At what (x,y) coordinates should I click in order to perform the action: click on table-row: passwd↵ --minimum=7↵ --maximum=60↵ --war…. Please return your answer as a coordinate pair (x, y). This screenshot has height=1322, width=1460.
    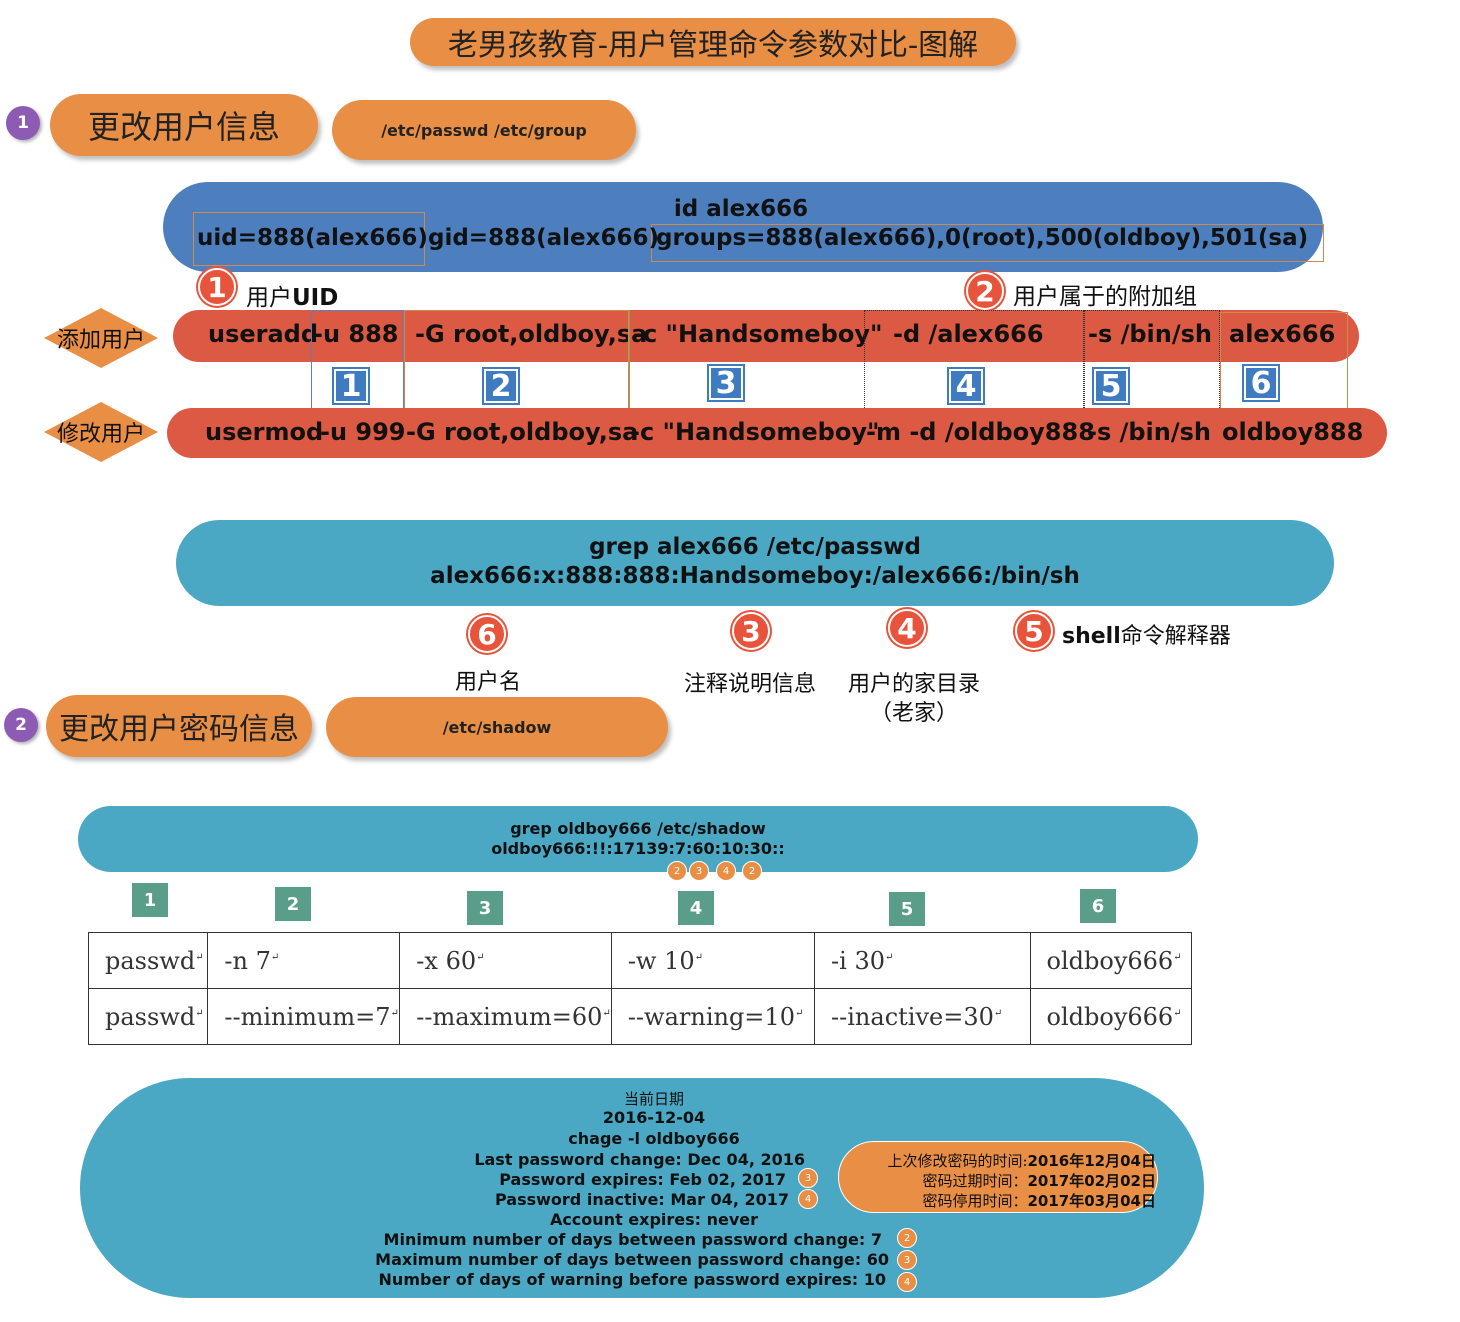
    Looking at the image, I should click on (640, 1016).